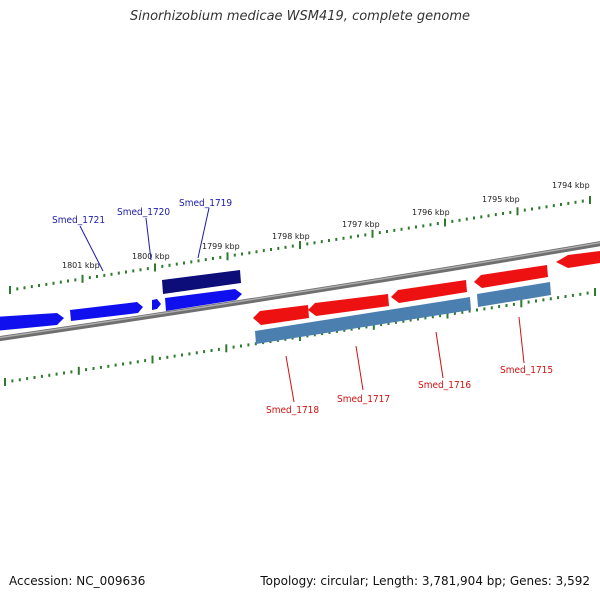  Describe the element at coordinates (444, 385) in the screenshot. I see `gene-label-smed-1716: Smed_1716` at that location.